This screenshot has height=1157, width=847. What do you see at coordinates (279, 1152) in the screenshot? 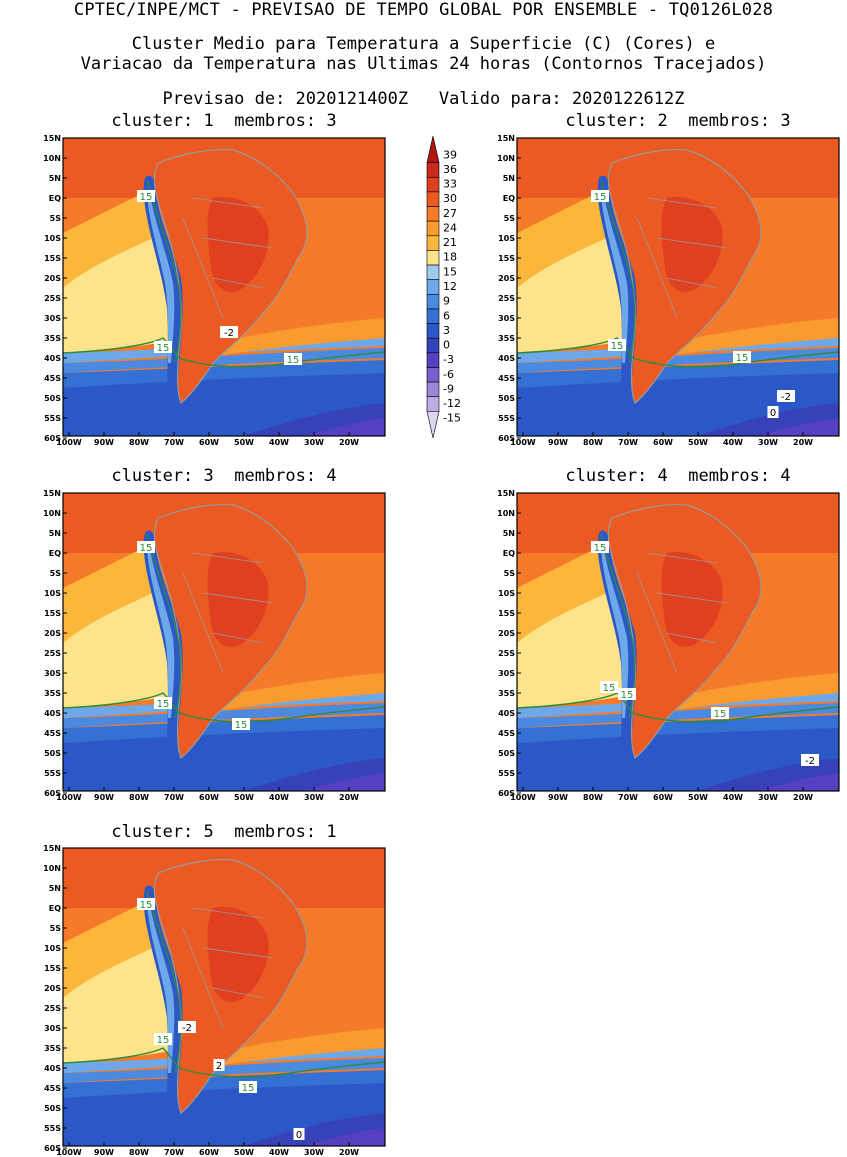
I see `lon-label: 40W` at bounding box center [279, 1152].